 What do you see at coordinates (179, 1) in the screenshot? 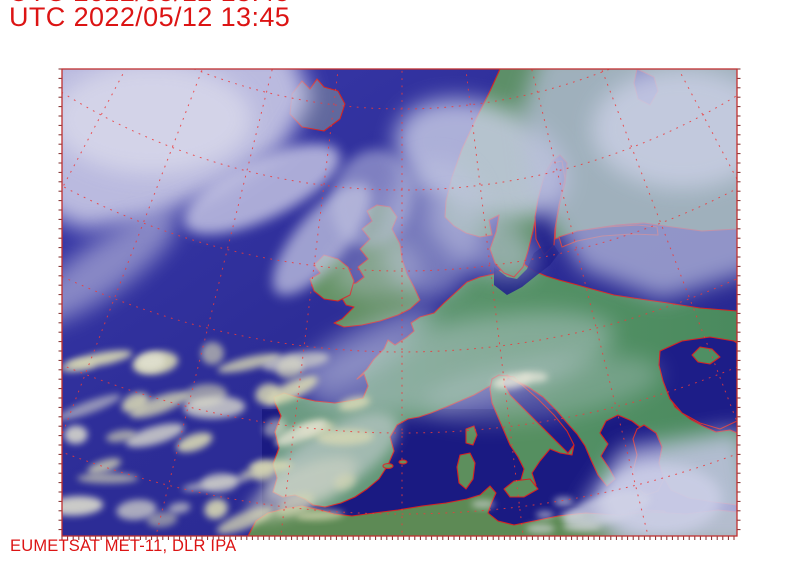
I see `cropped-timestamp-label: UTC 2022/05/12 13:45` at bounding box center [179, 1].